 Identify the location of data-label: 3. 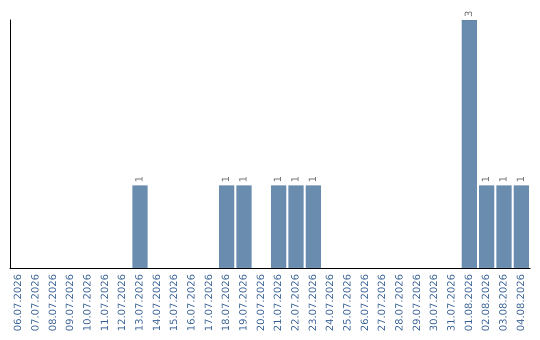
(469, 13).